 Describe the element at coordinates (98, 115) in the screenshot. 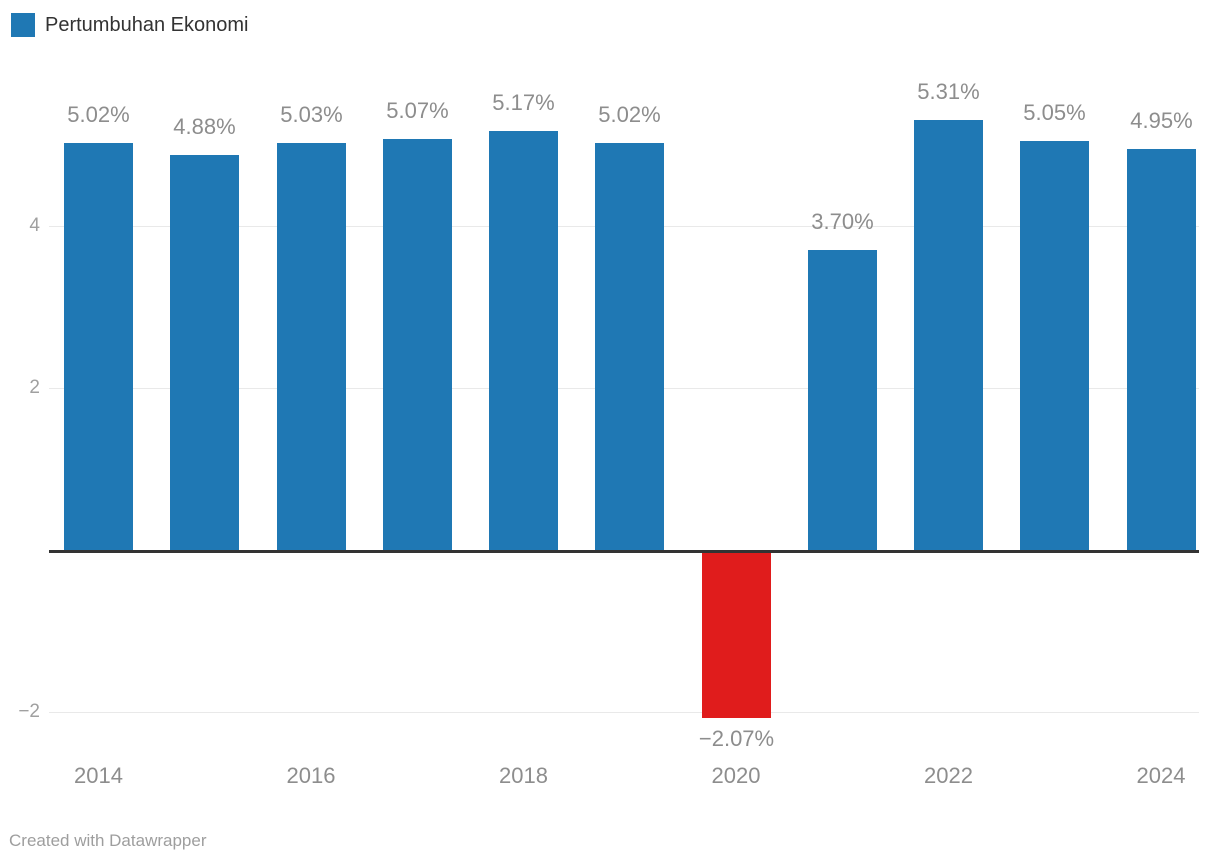

I see `bar-value-label-2014: 5.02%` at that location.